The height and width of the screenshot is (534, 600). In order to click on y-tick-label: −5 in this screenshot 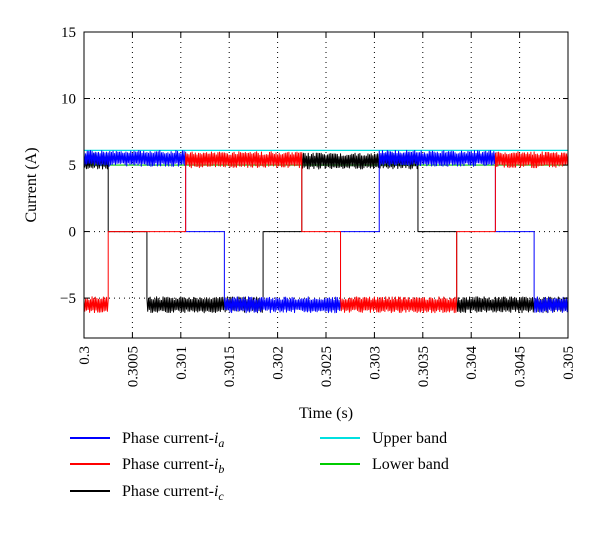, I will do `click(68, 299)`.